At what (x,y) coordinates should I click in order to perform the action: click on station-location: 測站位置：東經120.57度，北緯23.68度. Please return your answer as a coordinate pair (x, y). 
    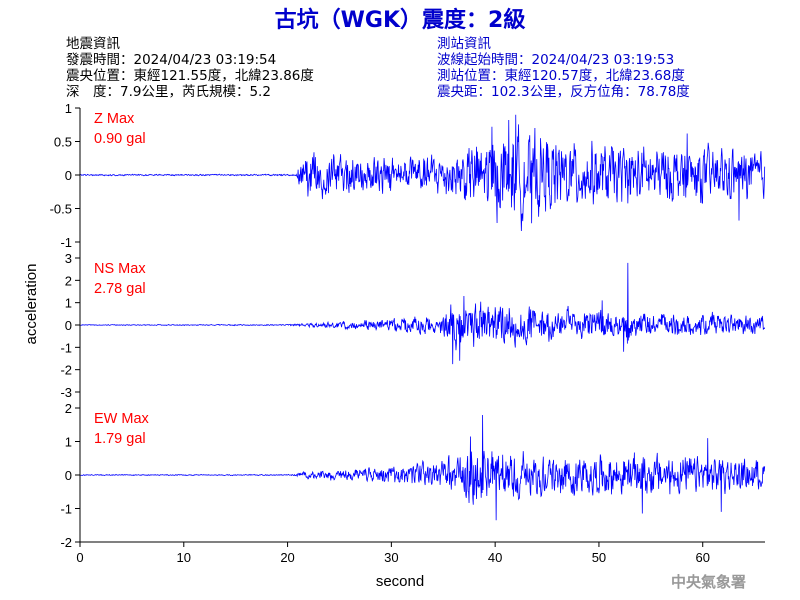
    Looking at the image, I should click on (561, 76).